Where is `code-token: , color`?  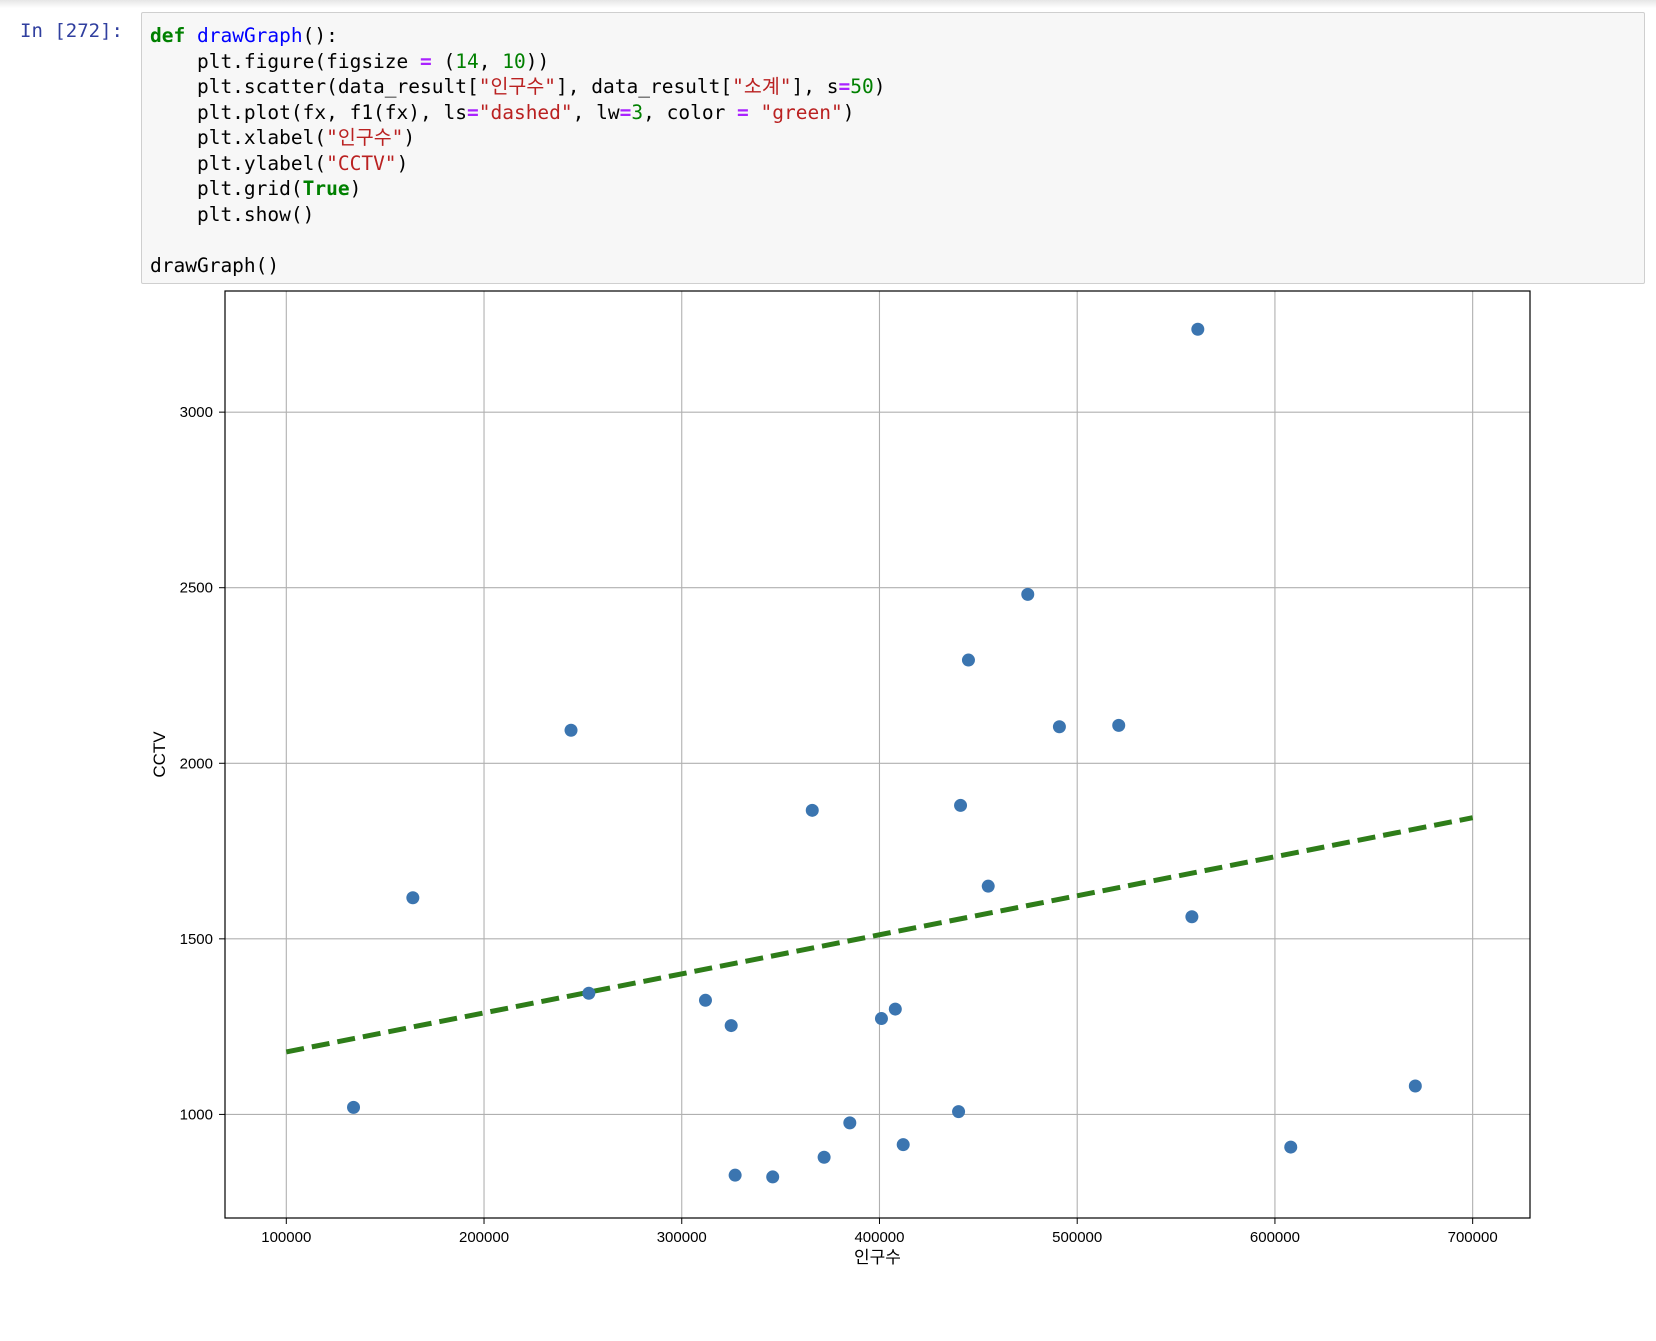 code-token: , color is located at coordinates (690, 112).